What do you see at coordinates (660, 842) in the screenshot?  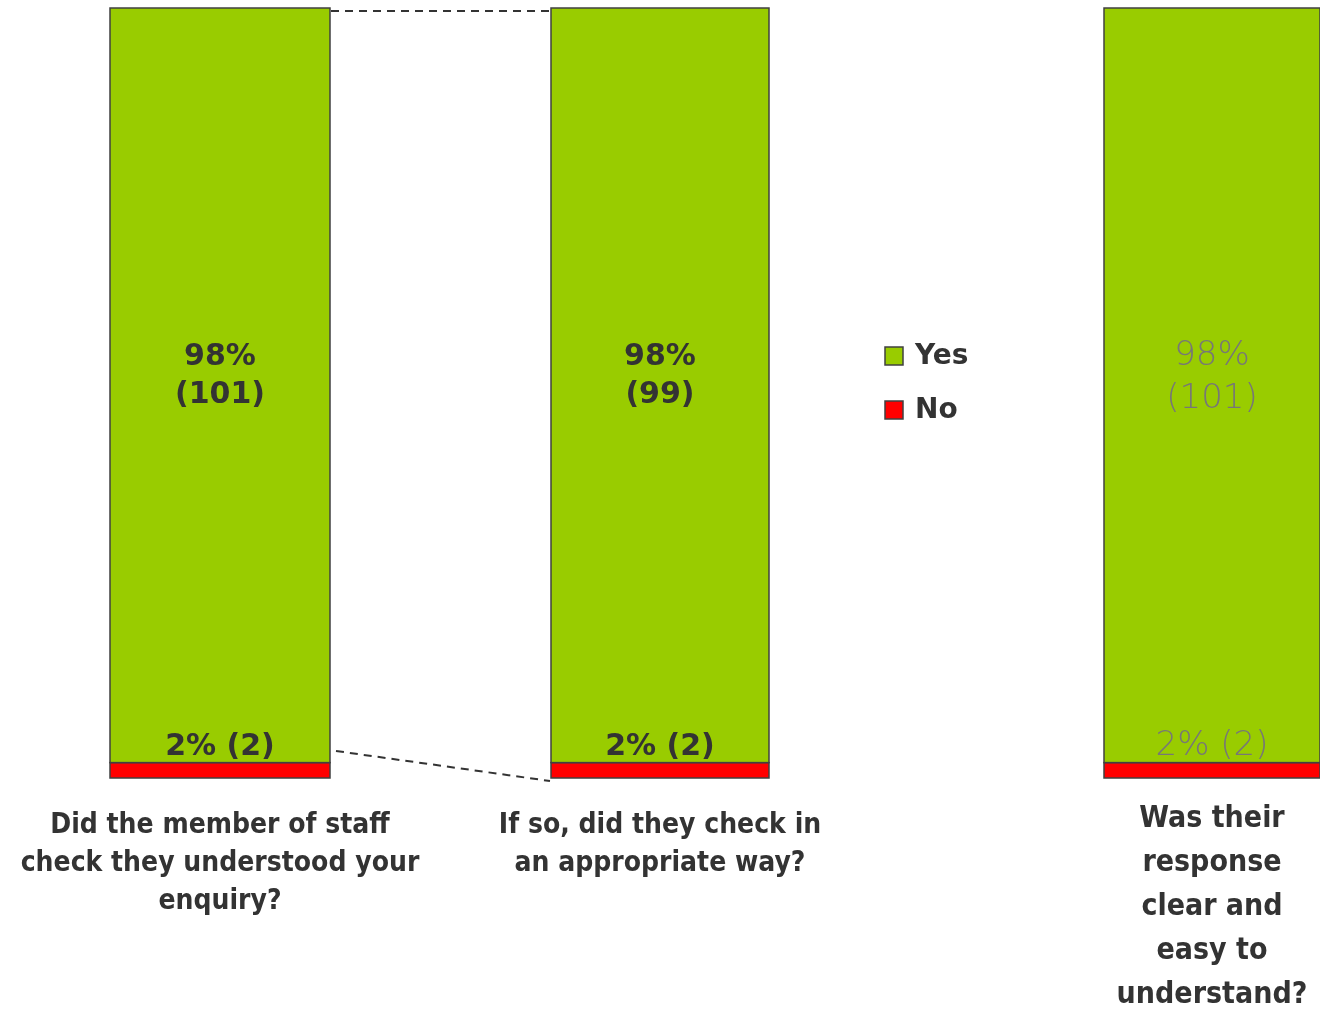 I see `x-tick-label: If so, did they check in an appropriate way?` at bounding box center [660, 842].